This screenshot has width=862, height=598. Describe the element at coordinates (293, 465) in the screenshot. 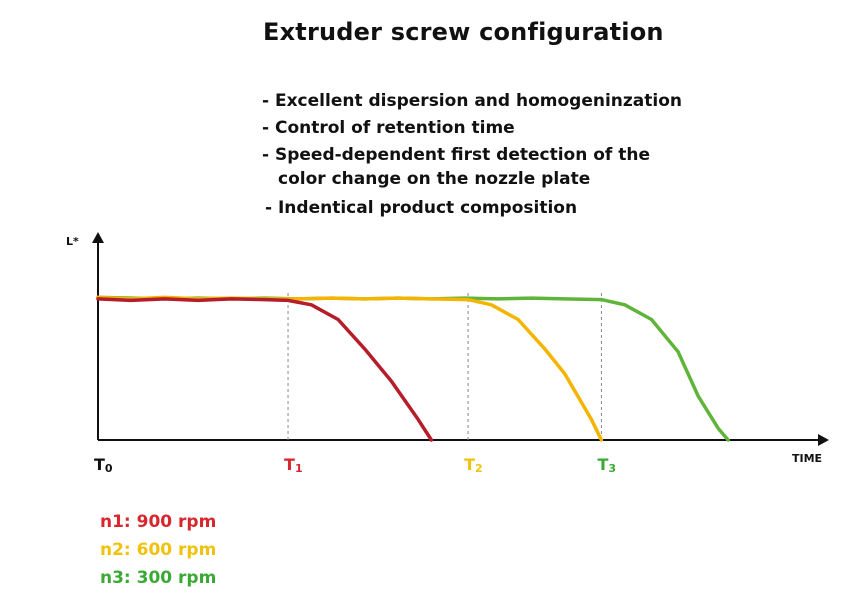

I see `time-label-t1: T1` at that location.